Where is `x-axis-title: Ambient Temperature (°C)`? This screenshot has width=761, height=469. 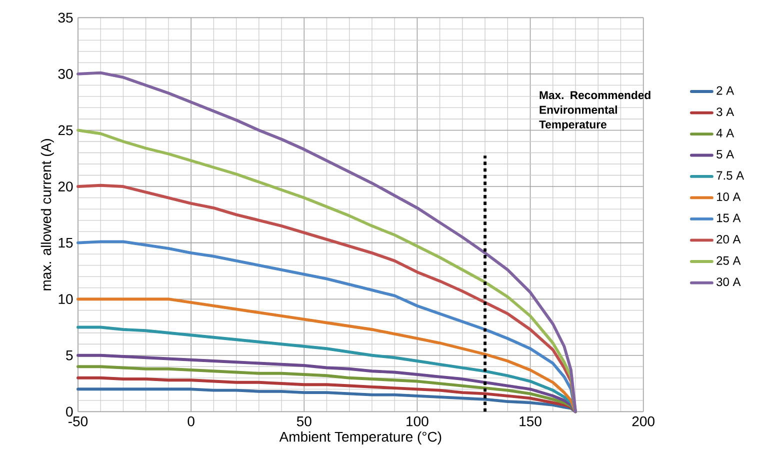 x-axis-title: Ambient Temperature (°C) is located at coordinates (360, 437).